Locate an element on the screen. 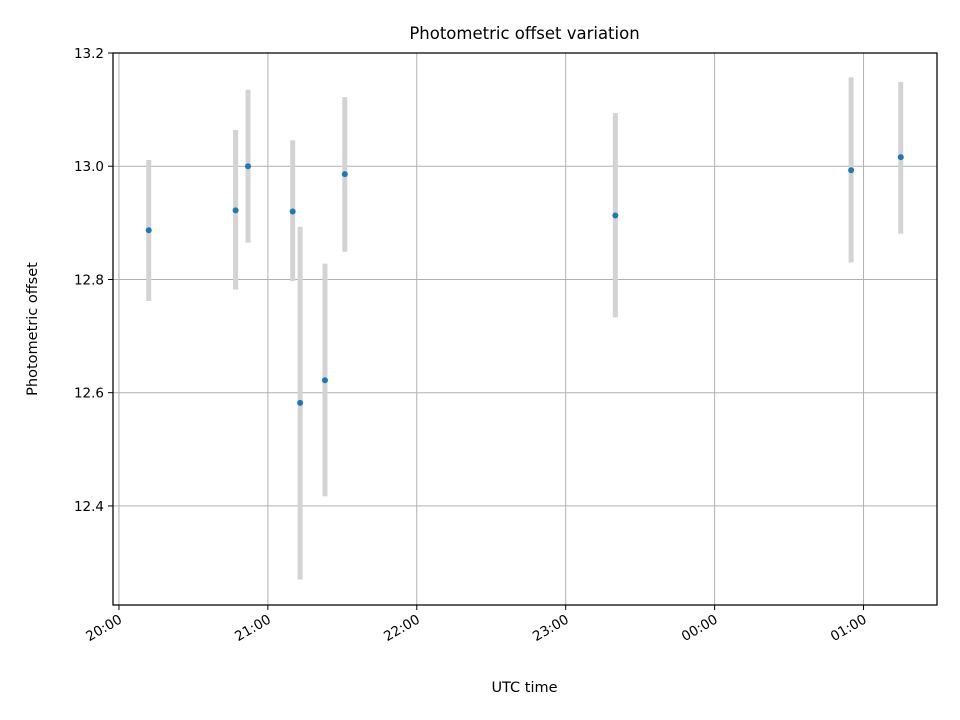 The width and height of the screenshot is (960, 720). y-tick-label: 12.4 is located at coordinates (89, 507).